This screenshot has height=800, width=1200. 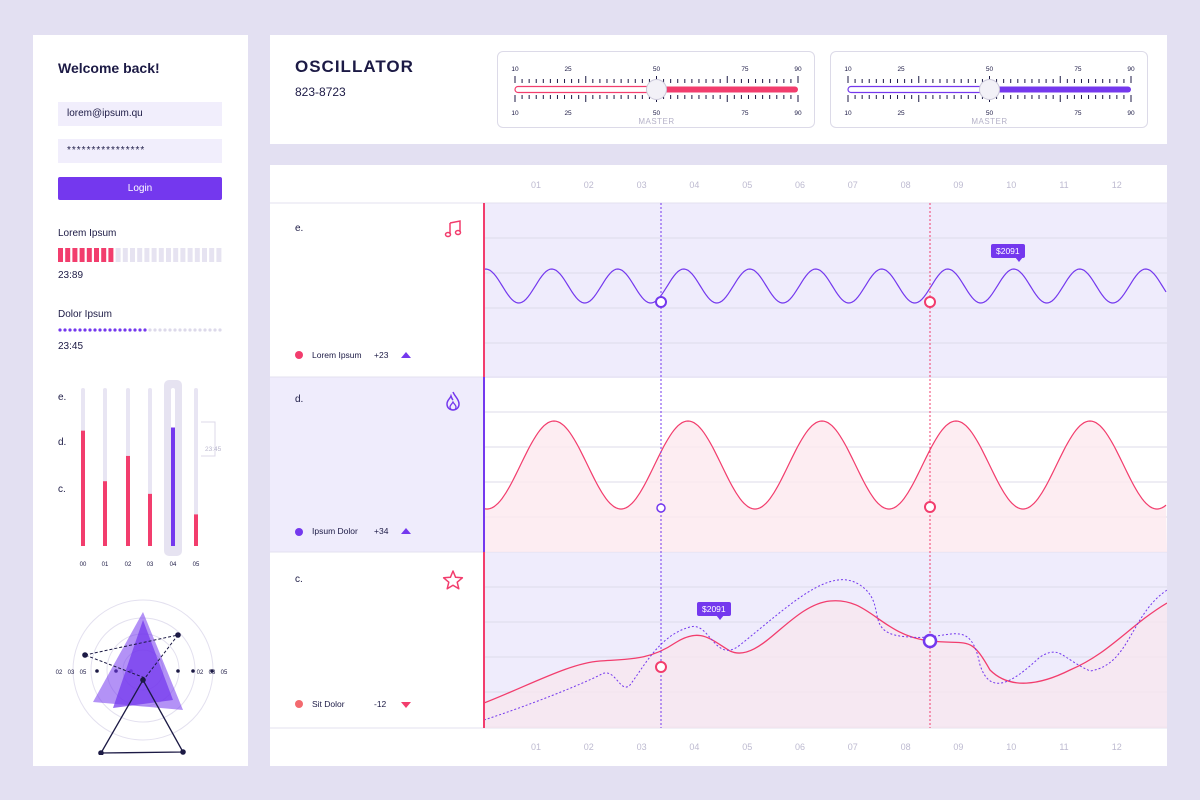 What do you see at coordinates (1008, 251) in the screenshot?
I see `price-tag-row1: $2091` at bounding box center [1008, 251].